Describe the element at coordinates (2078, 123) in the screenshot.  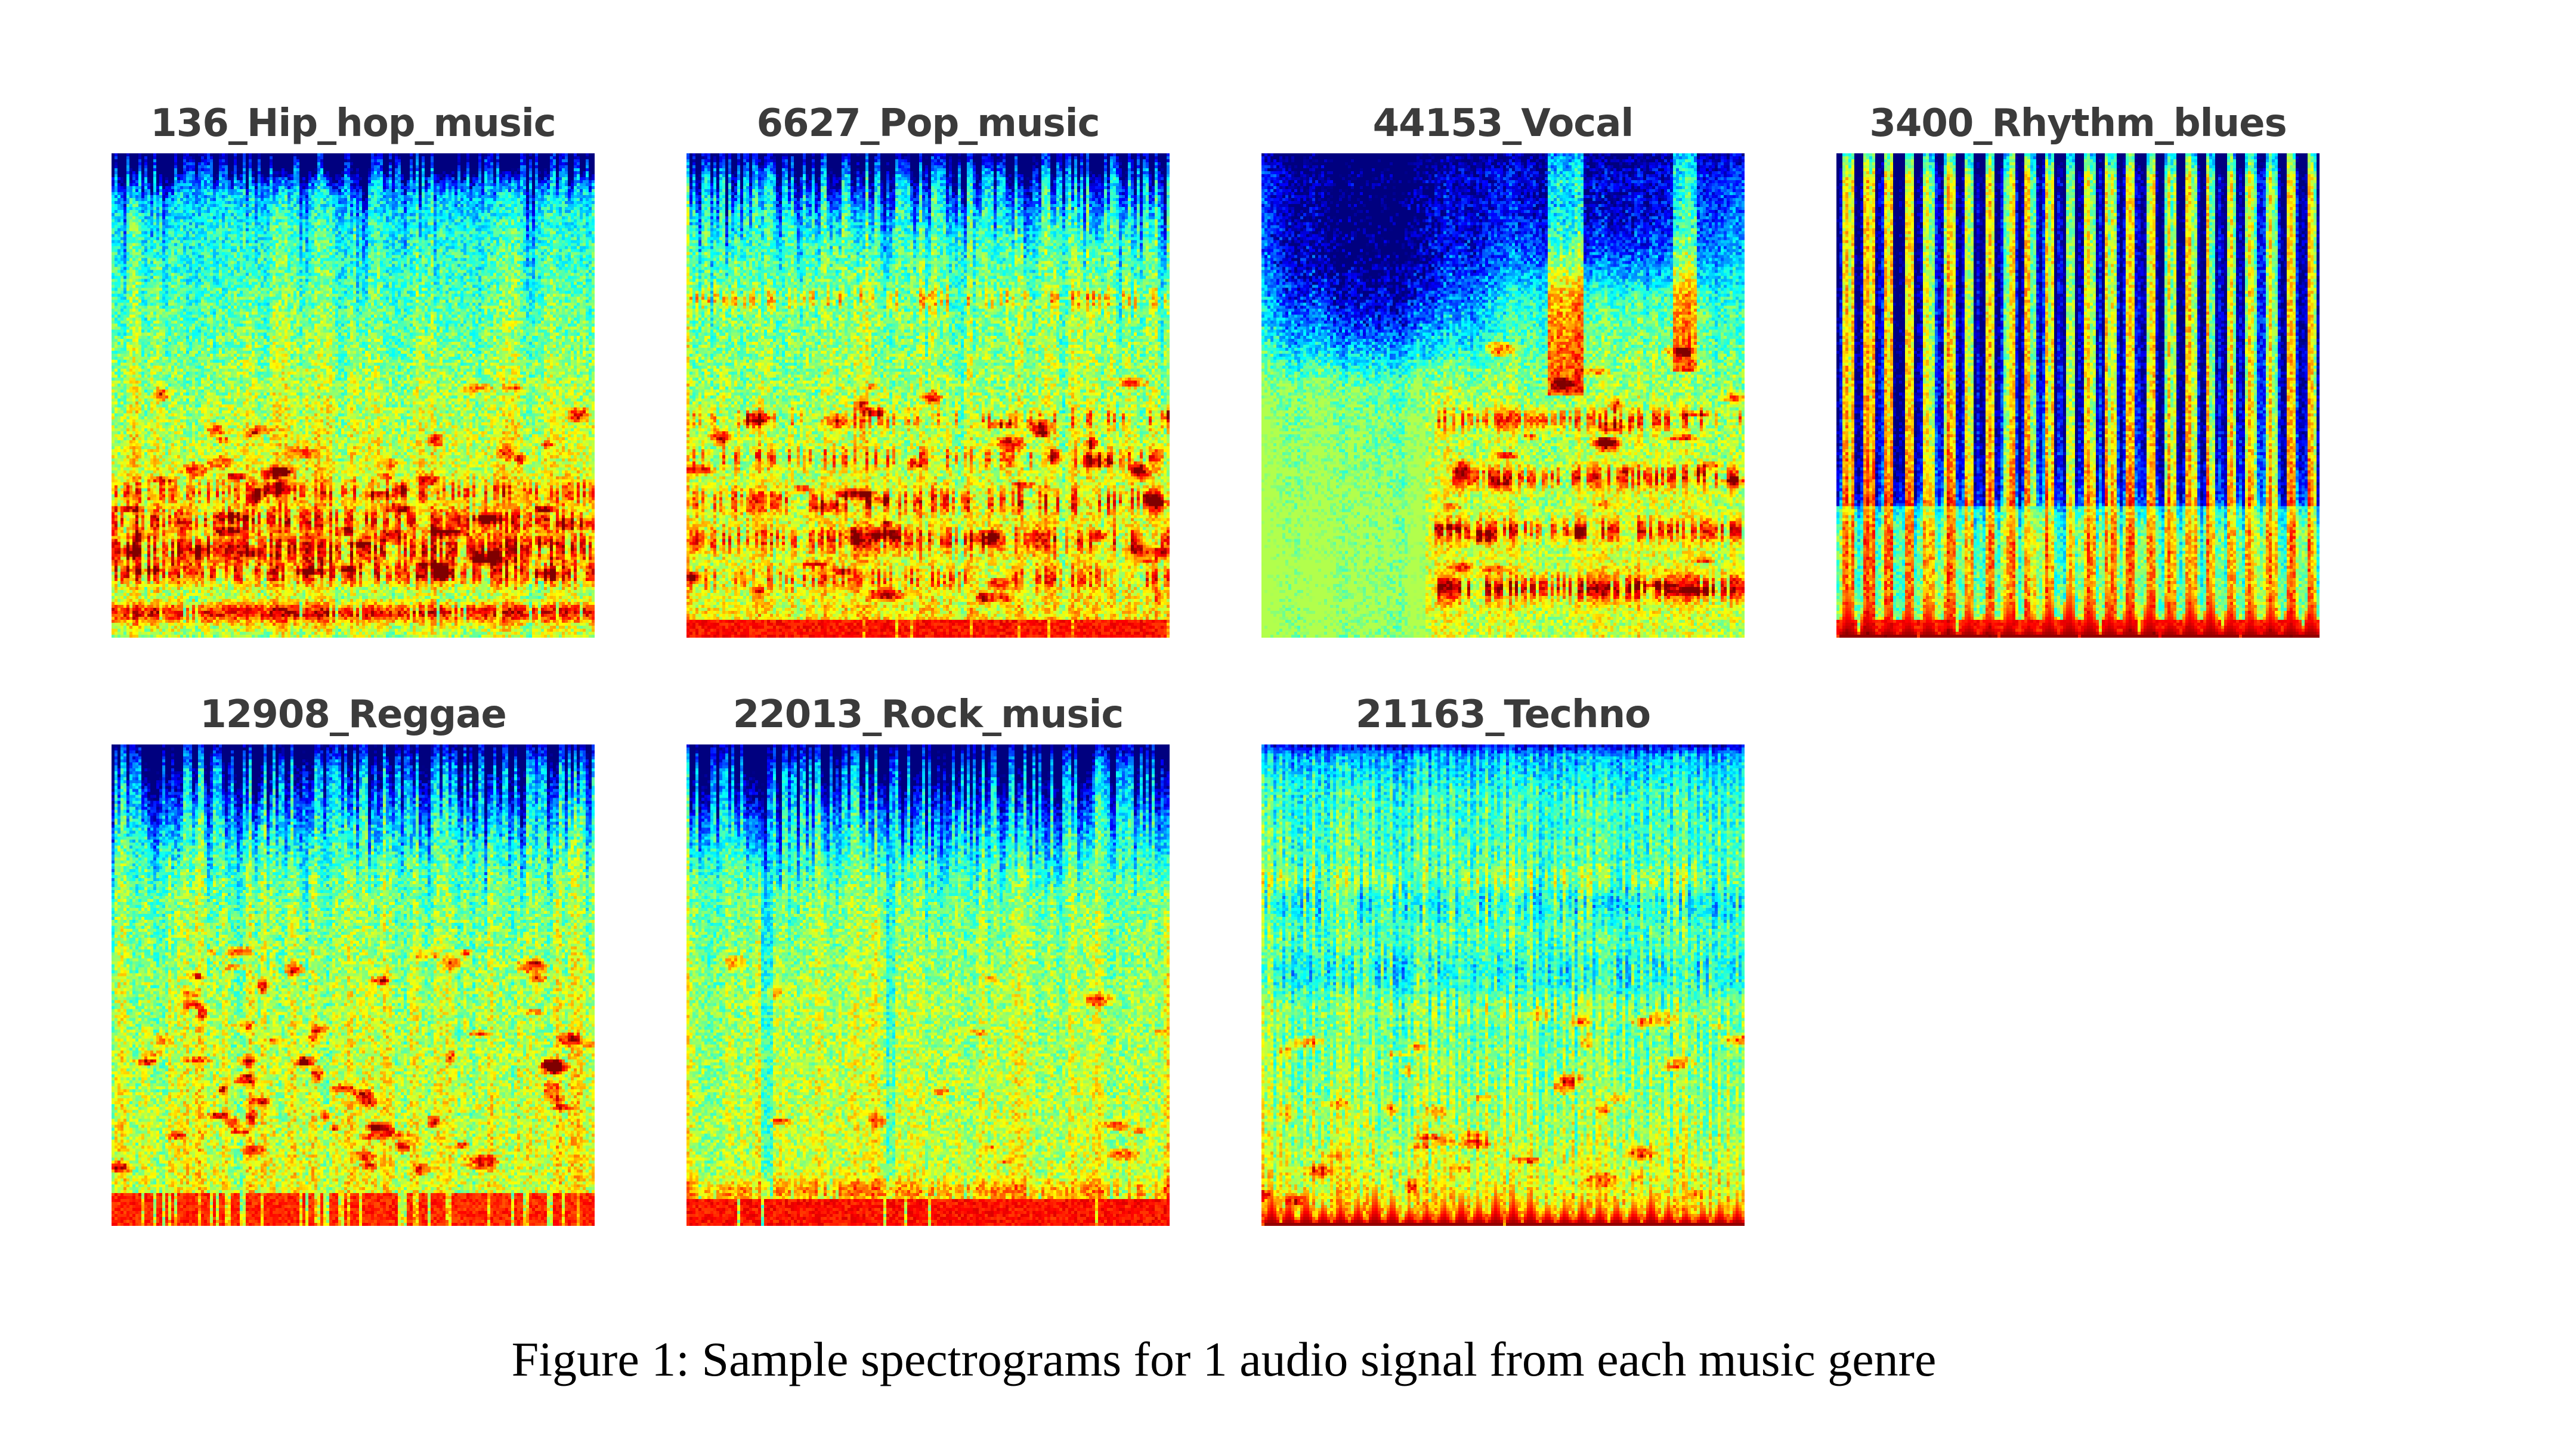
I see `panel-title: 3400_Rhythm_blues` at that location.